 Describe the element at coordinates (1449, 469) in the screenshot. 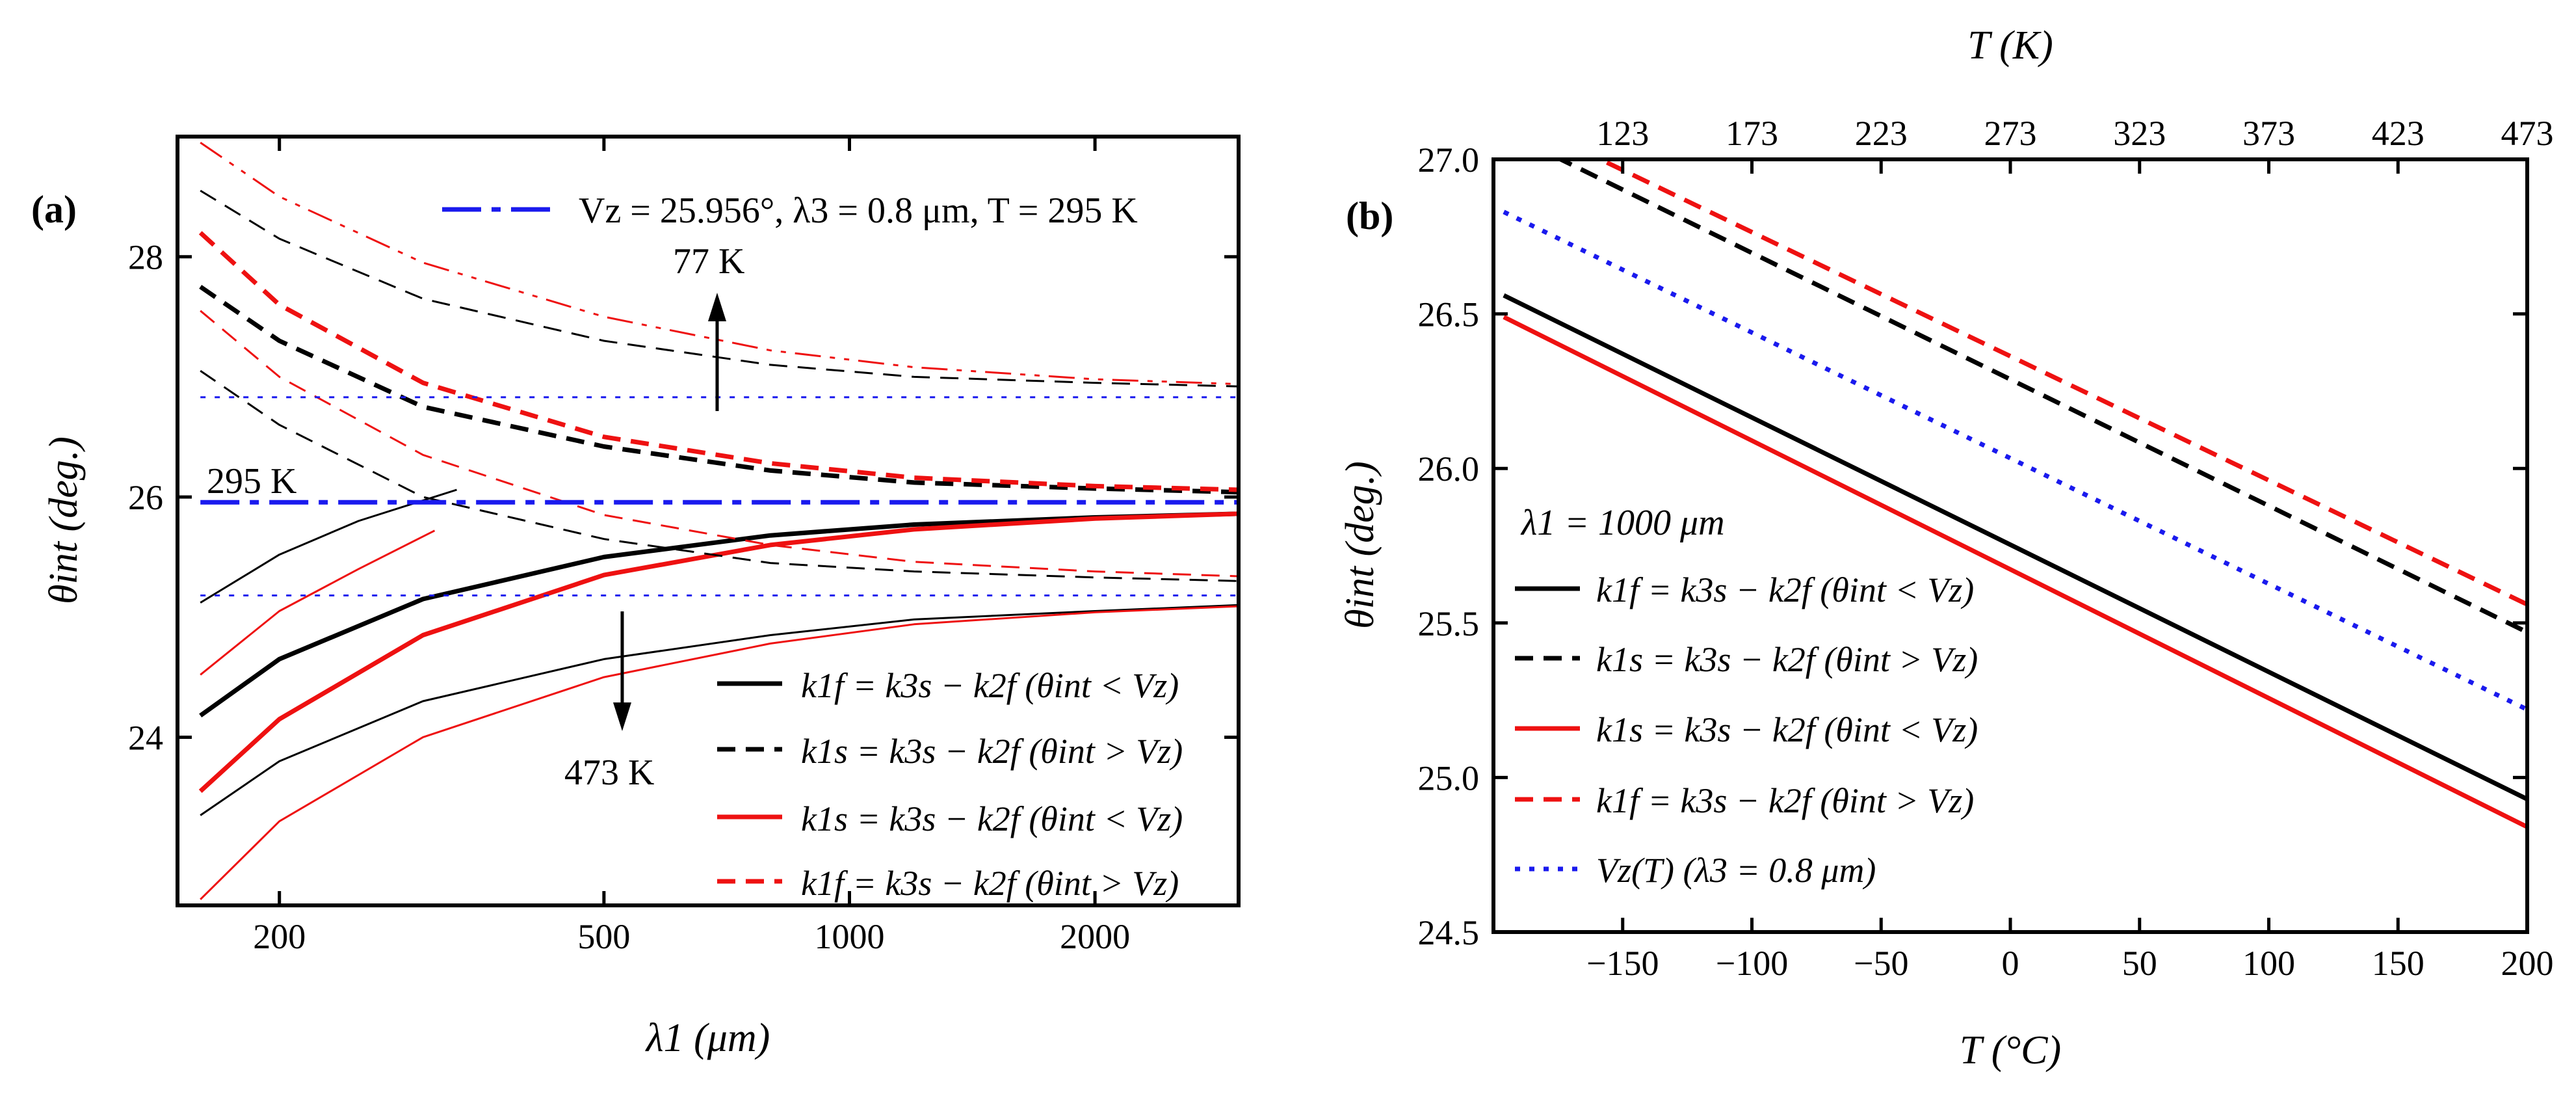

I see `panel-b-ytick-label: 26.0` at that location.